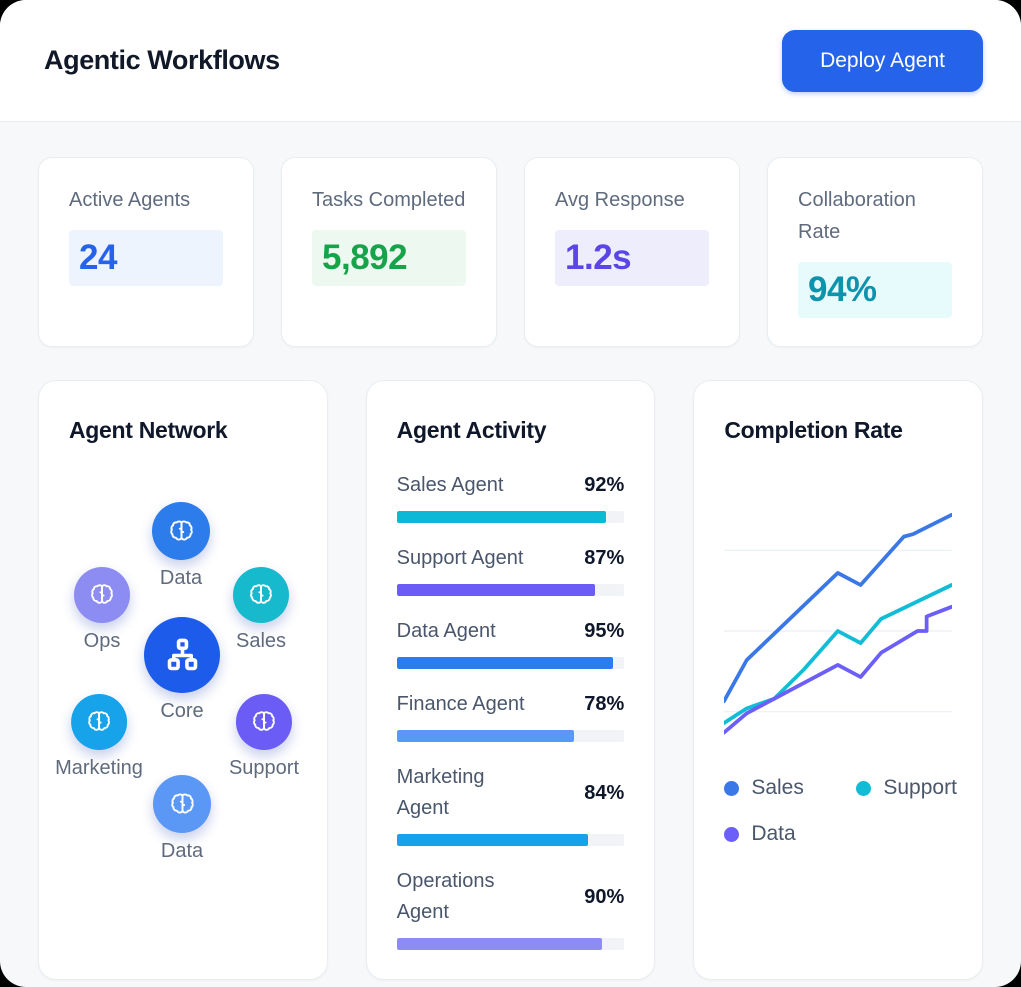  I want to click on deploy-agent-button: Deploy Agent, so click(882, 60).